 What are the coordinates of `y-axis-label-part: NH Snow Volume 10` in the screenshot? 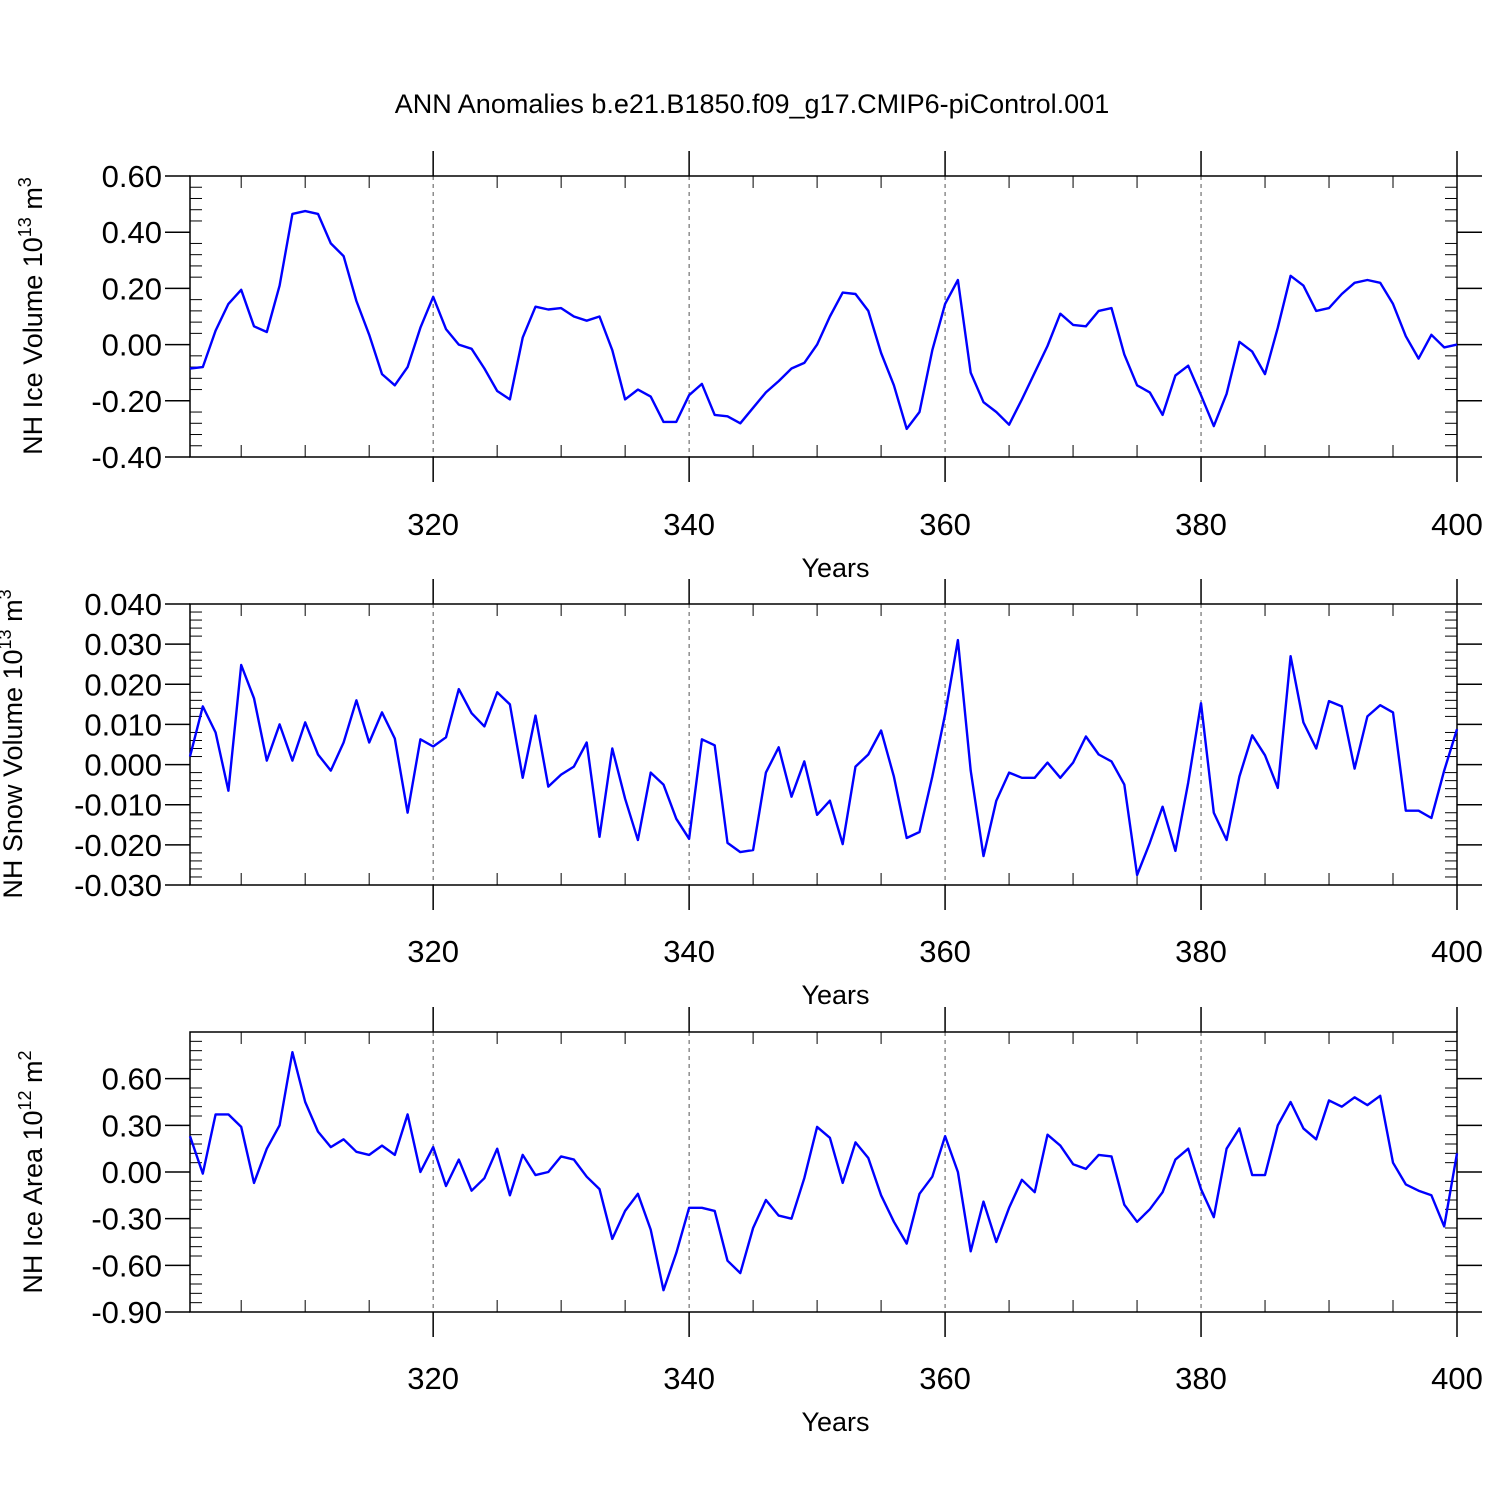 It's located at (14, 773).